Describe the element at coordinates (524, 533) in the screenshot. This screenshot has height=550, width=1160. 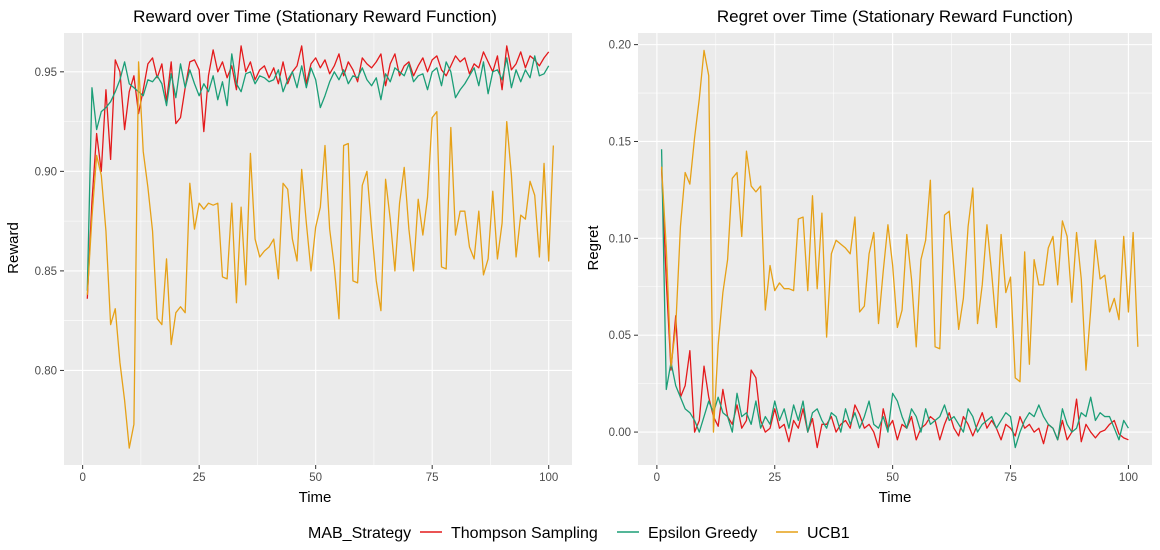
I see `legend-label-thompson-sampling: Thompson Sampling` at that location.